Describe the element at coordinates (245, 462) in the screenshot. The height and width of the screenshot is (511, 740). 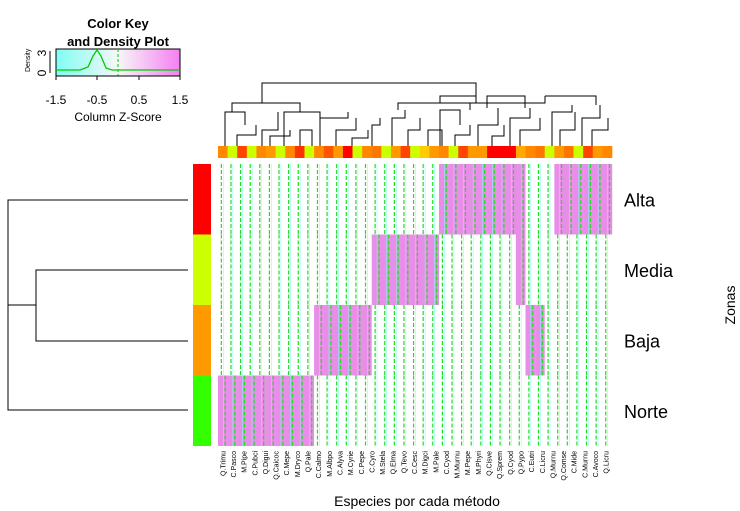
I see `column-label: M.Pipe` at that location.